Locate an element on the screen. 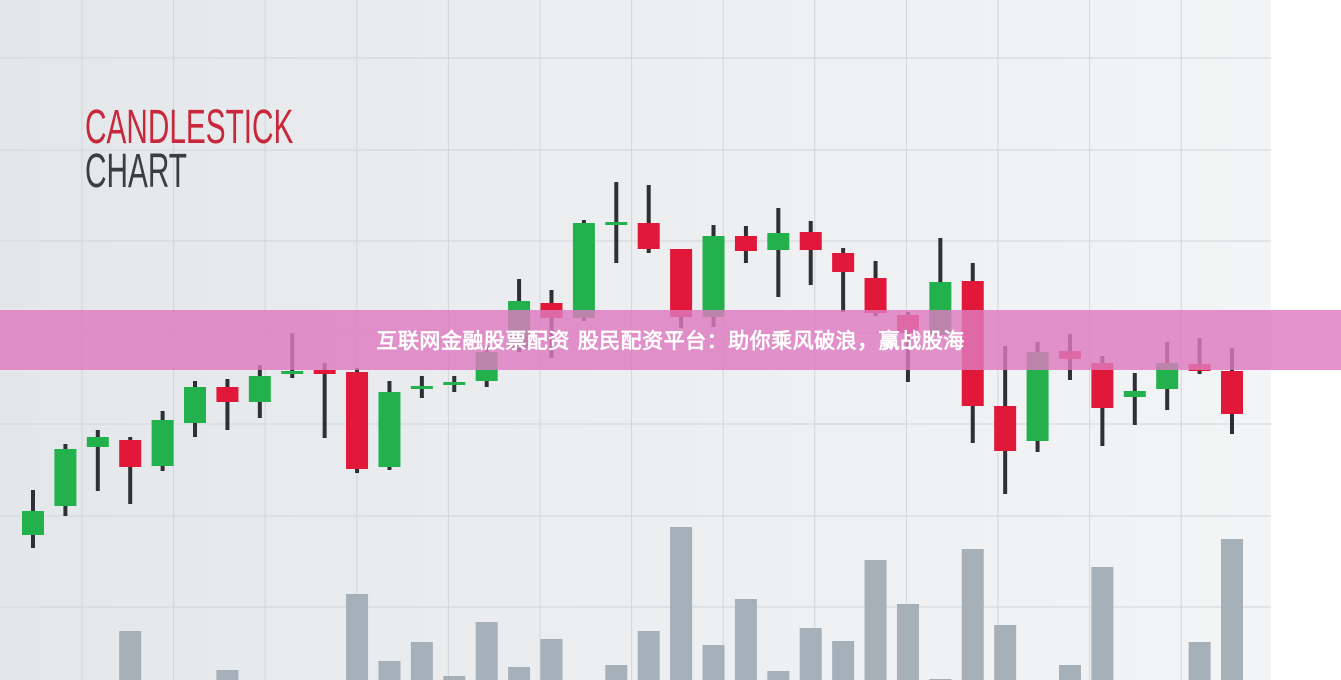  chart-title: CANDLESTICK is located at coordinates (189, 127).